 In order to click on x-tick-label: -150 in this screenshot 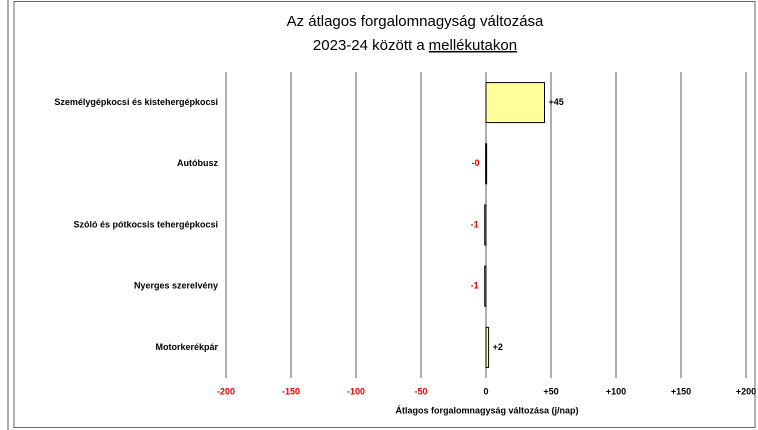, I will do `click(291, 391)`.